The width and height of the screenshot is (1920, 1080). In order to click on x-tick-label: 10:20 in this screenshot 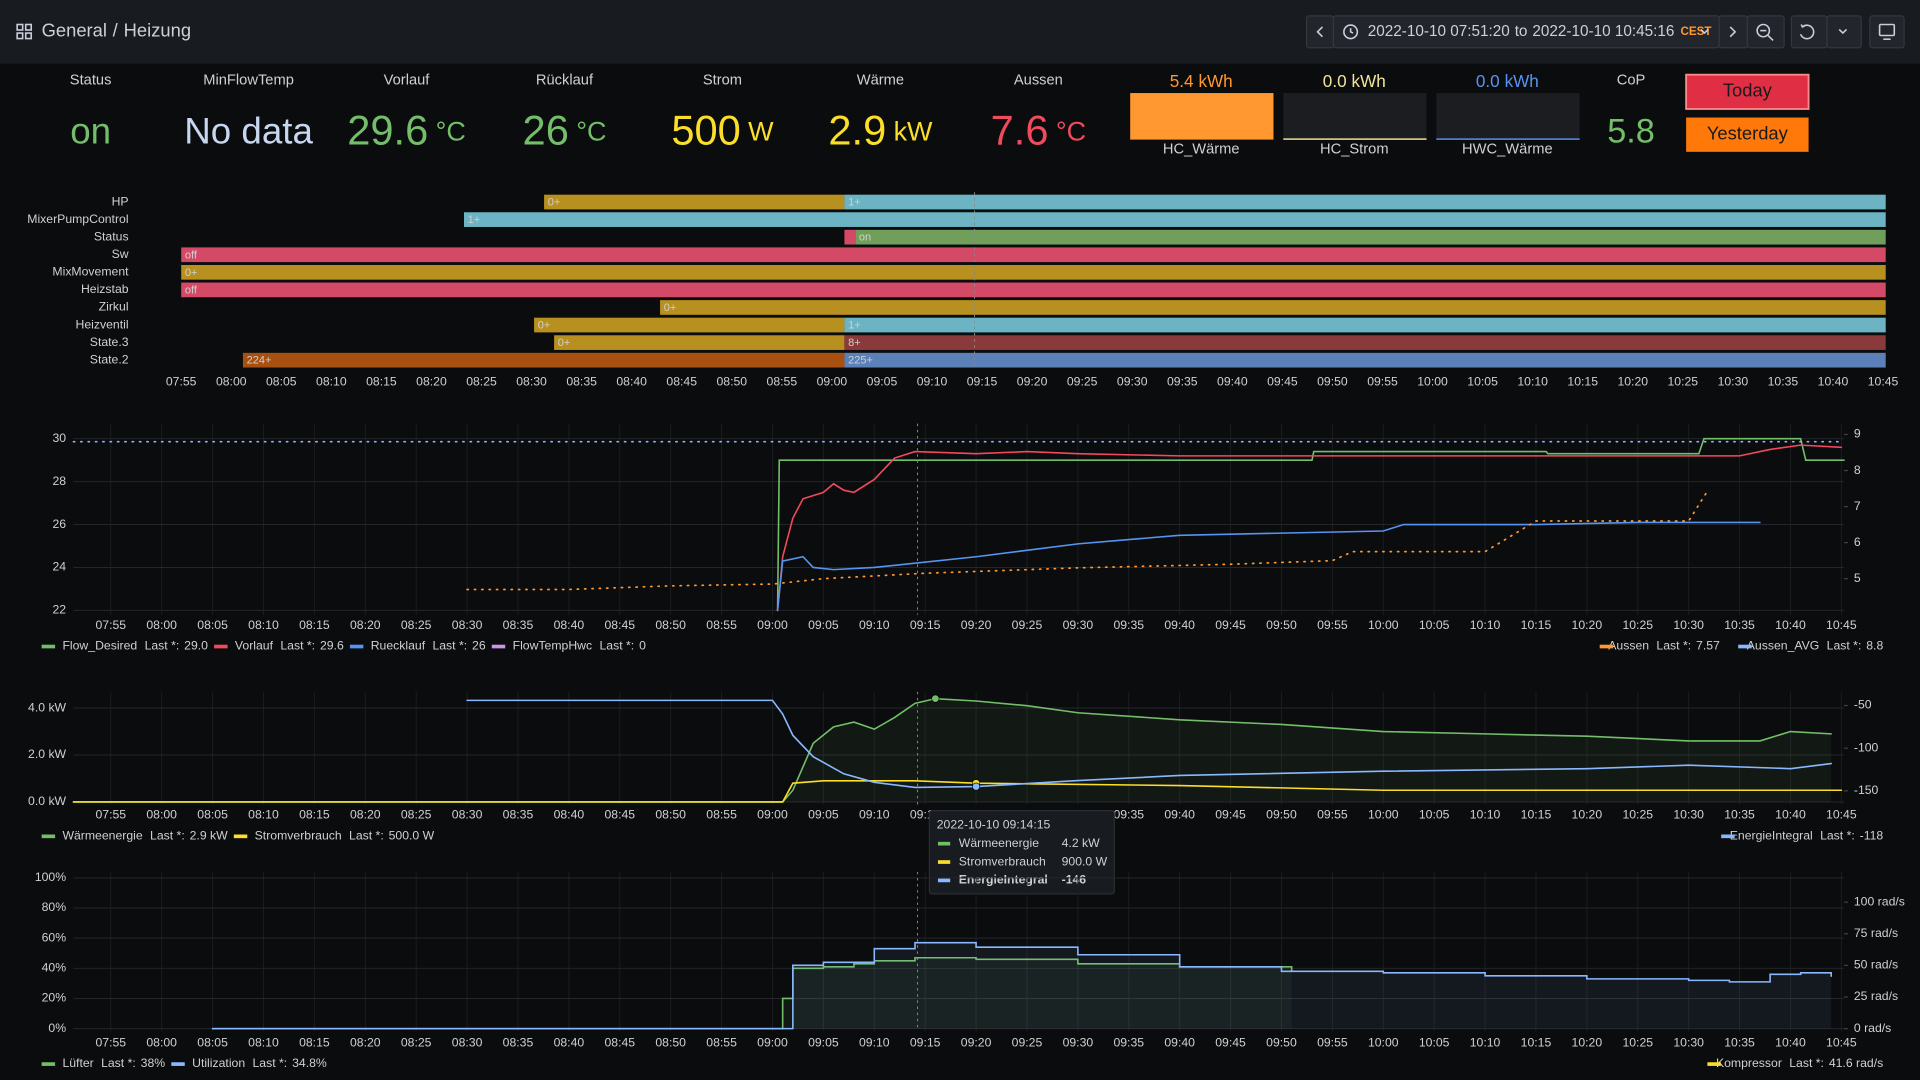, I will do `click(1587, 1042)`.